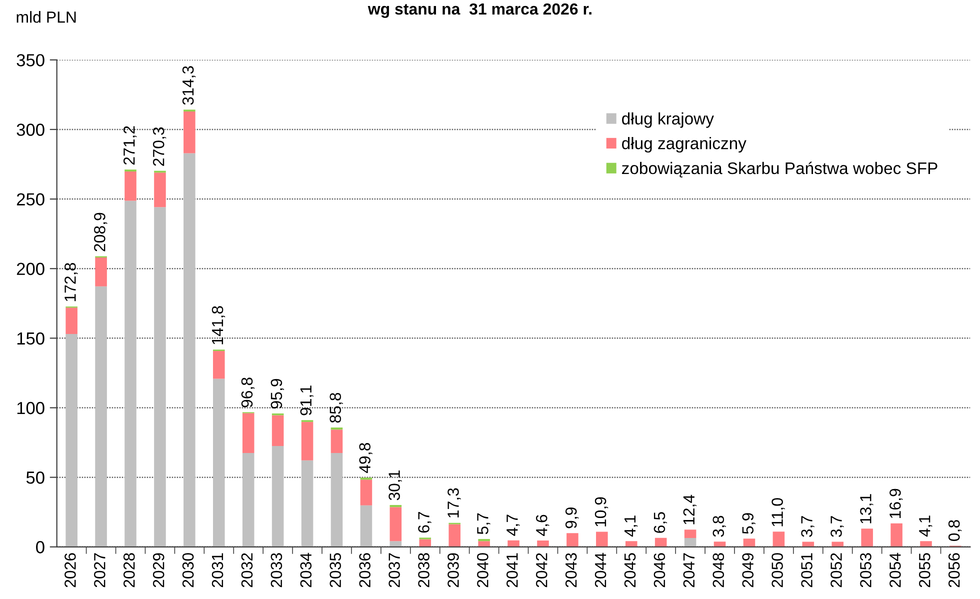 The height and width of the screenshot is (599, 980). Describe the element at coordinates (483, 523) in the screenshot. I see `total-label: 5,7` at that location.